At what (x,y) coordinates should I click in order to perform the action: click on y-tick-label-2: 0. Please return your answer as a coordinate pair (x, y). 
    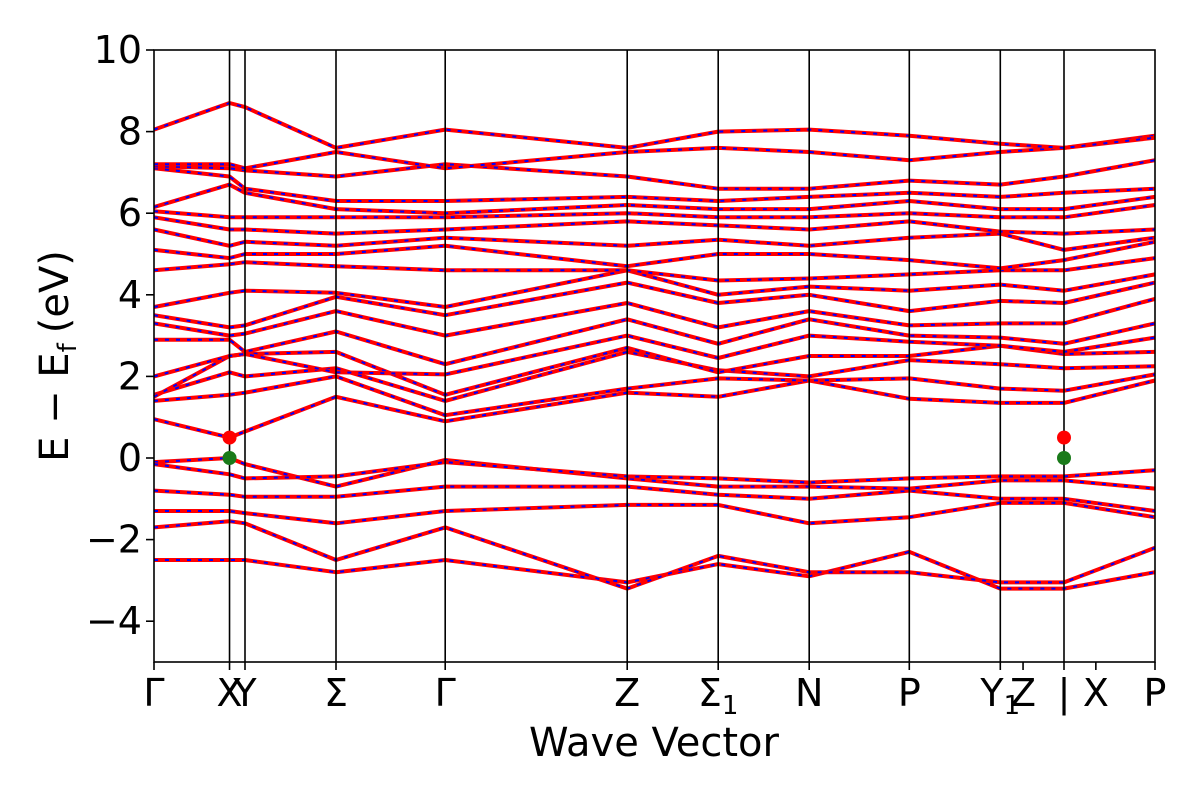
    Looking at the image, I should click on (130, 458).